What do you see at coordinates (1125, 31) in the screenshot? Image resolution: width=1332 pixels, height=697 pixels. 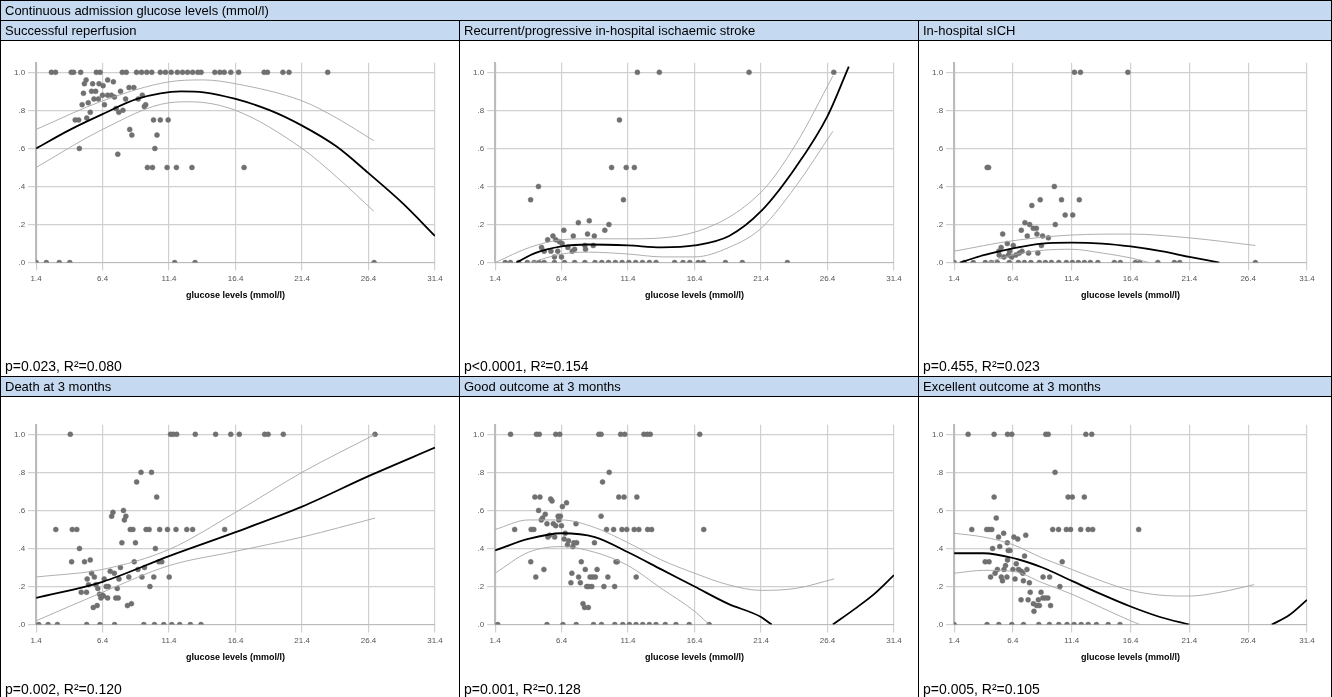 I see `chart-title: In-hospital sICH` at bounding box center [1125, 31].